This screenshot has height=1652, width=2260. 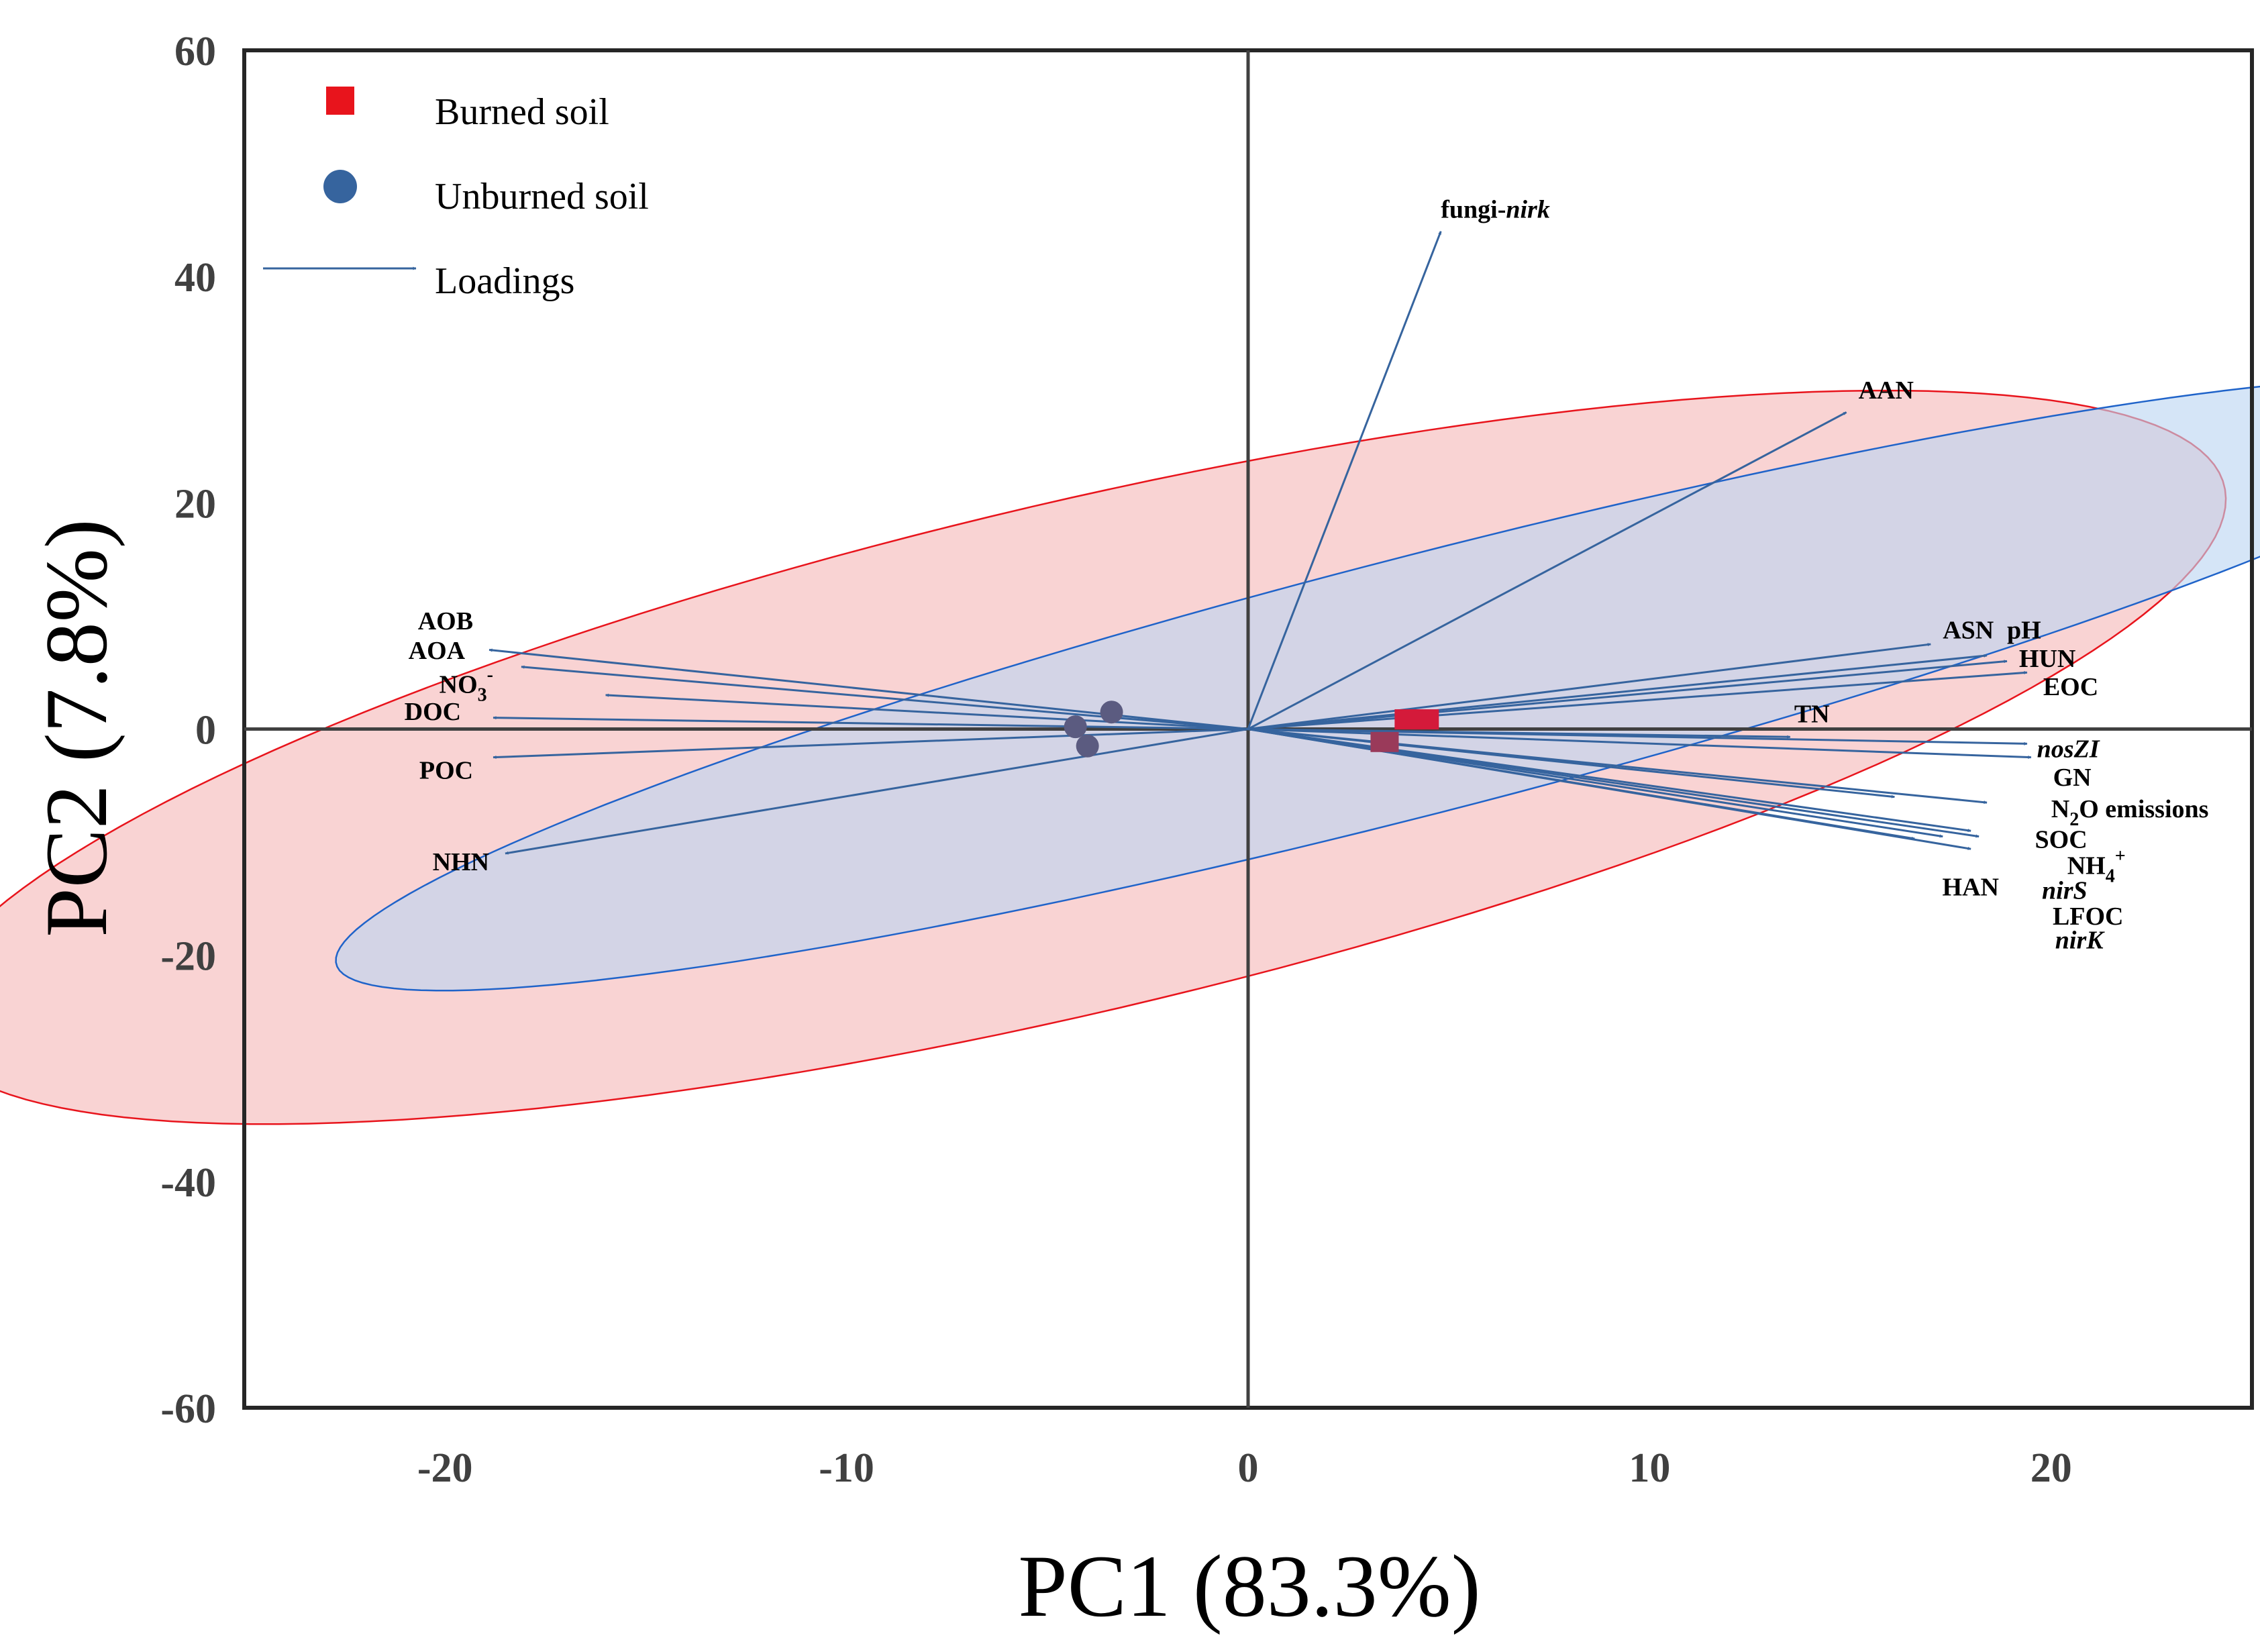 What do you see at coordinates (871, 743) in the screenshot?
I see `loading-arrow-poc` at bounding box center [871, 743].